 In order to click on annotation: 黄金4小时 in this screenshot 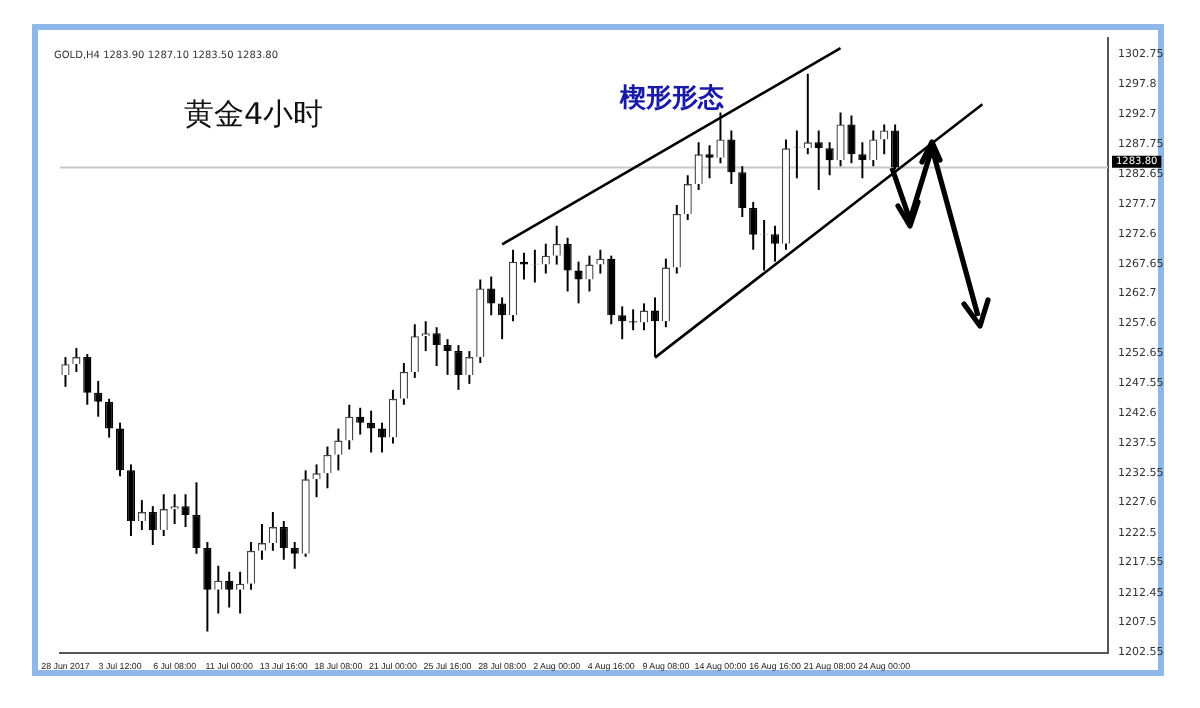, I will do `click(254, 115)`.